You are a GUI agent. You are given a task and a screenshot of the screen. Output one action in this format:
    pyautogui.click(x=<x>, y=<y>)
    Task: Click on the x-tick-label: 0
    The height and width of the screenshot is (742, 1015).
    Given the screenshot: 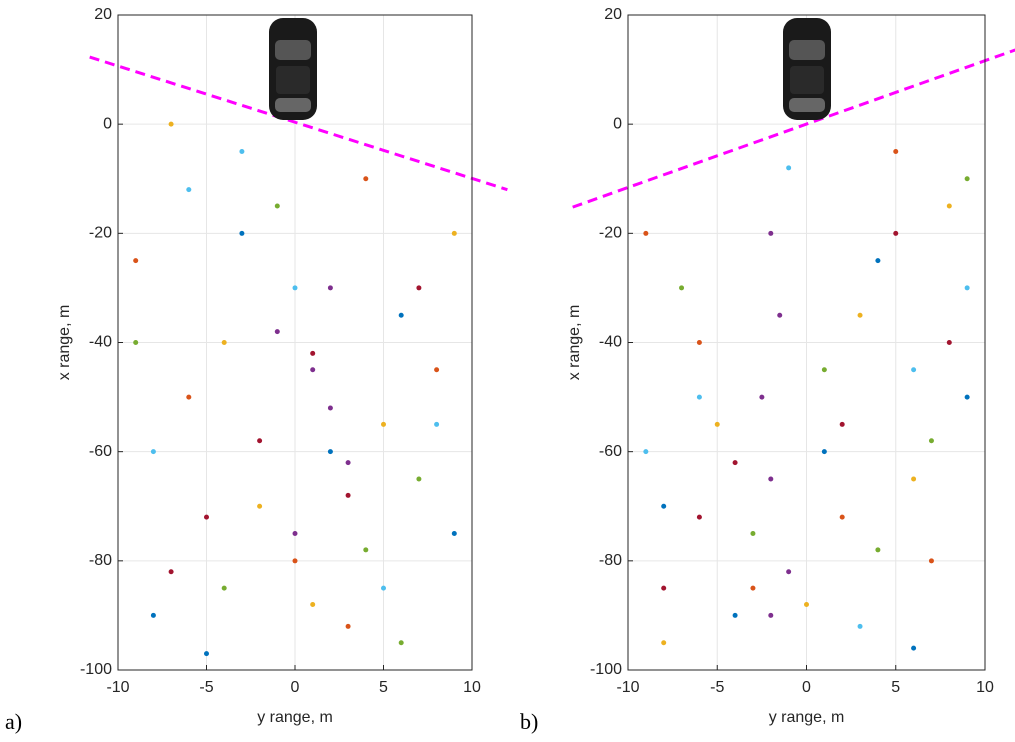 What is the action you would take?
    pyautogui.click(x=295, y=687)
    